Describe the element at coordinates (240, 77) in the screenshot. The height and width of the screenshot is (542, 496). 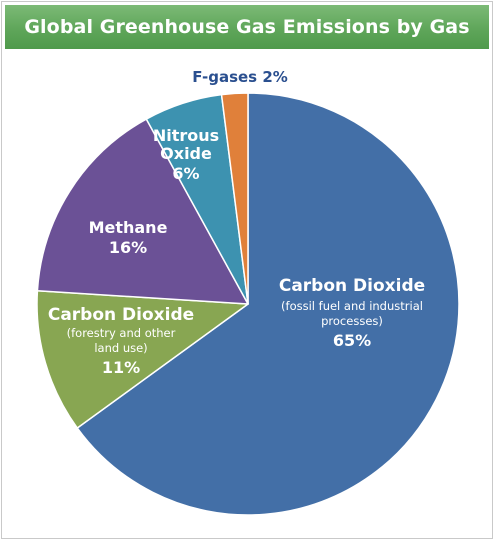
I see `label-fgases: F-gases 2%` at that location.